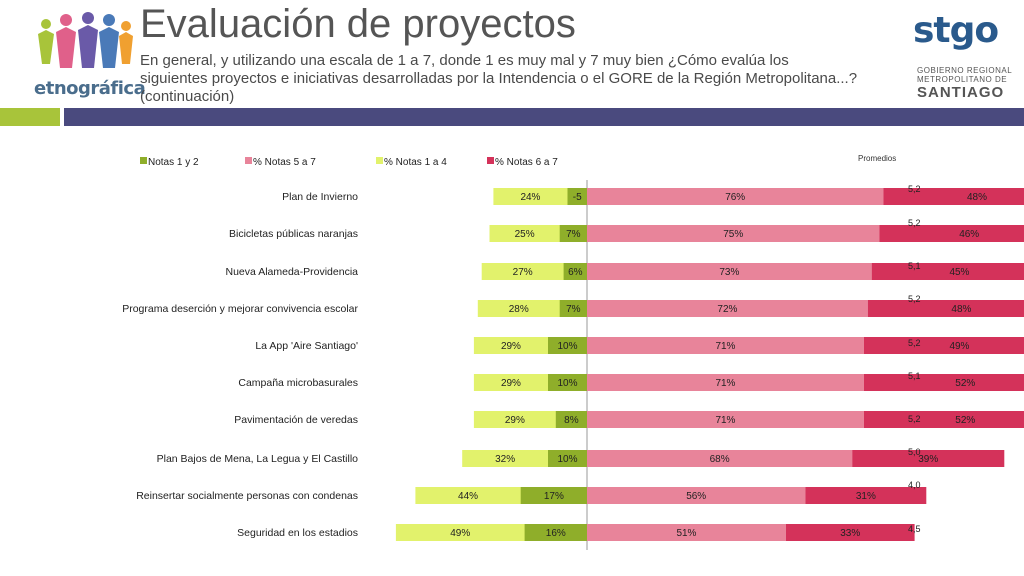 The width and height of the screenshot is (1024, 576). I want to click on people-figures-icon, so click(85, 40).